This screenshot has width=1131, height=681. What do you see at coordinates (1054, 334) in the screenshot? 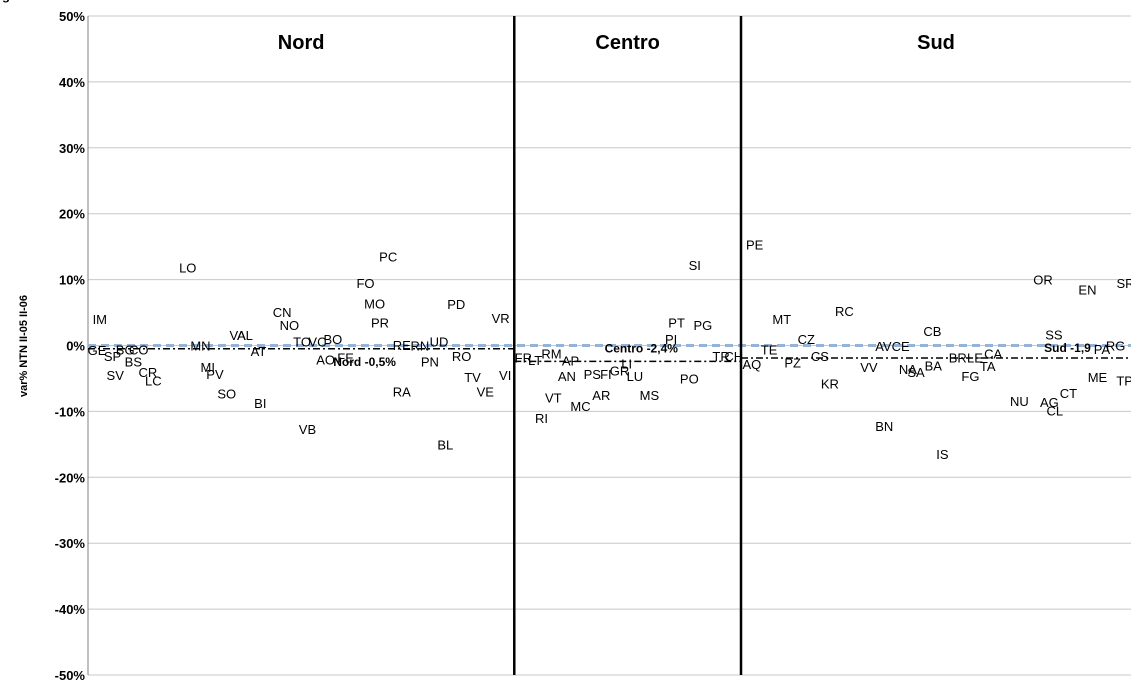
I see `point-label: SS` at bounding box center [1054, 334].